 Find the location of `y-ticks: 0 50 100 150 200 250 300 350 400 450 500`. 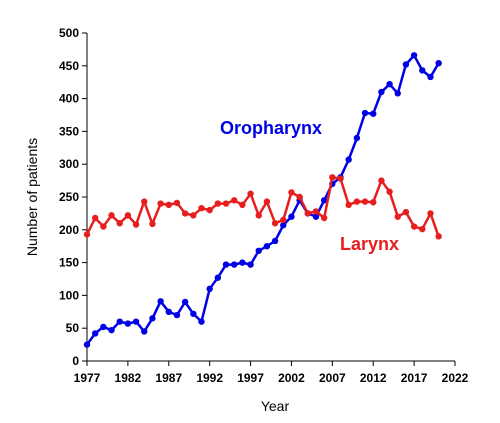

y-ticks: 0 50 100 150 200 250 300 350 400 450 500 is located at coordinates (73, 197).